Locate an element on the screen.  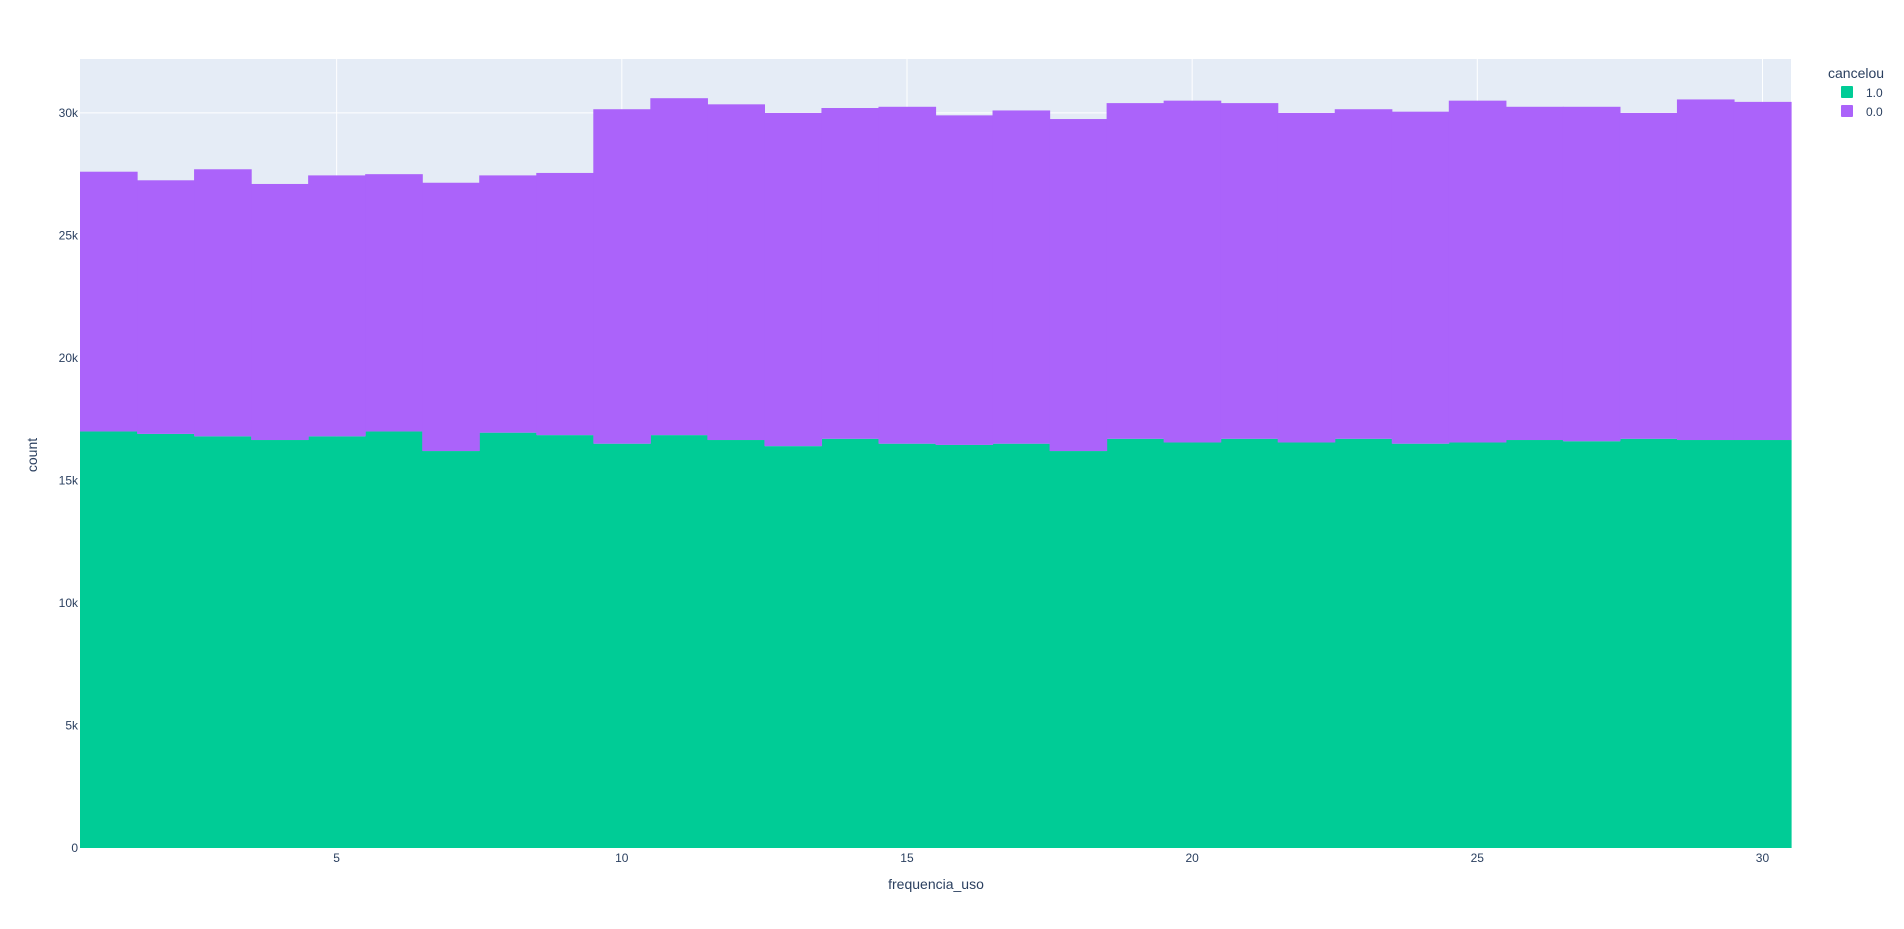
x-tick-label: 20 is located at coordinates (1192, 858).